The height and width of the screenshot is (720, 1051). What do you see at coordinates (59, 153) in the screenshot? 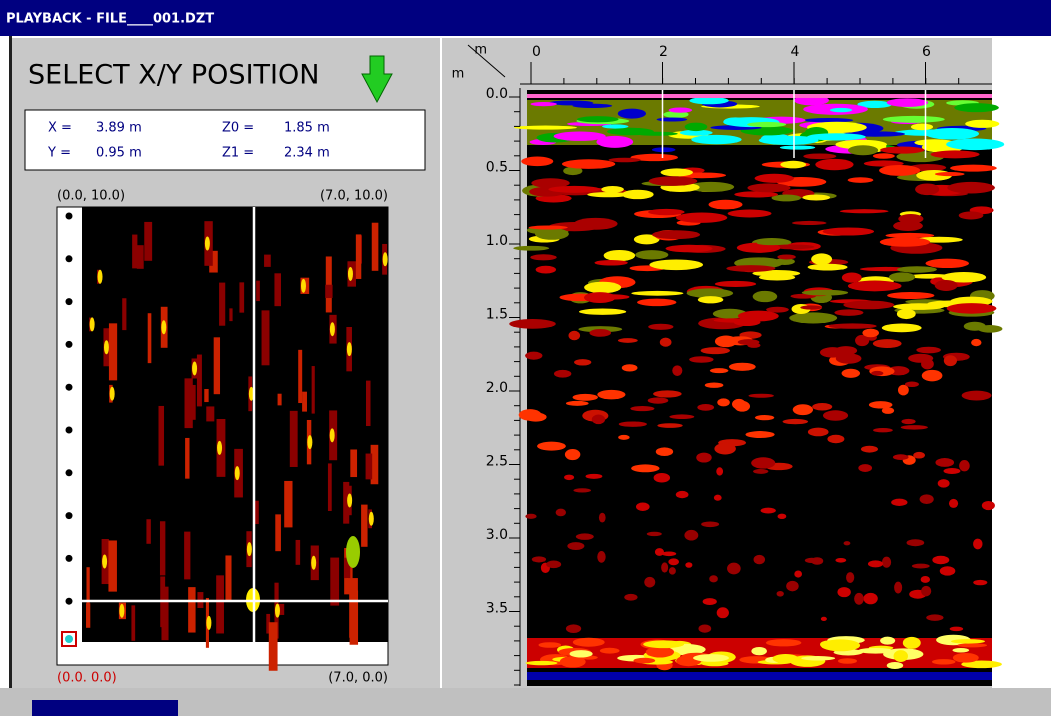
I see `readout-label: Y =` at bounding box center [59, 153].